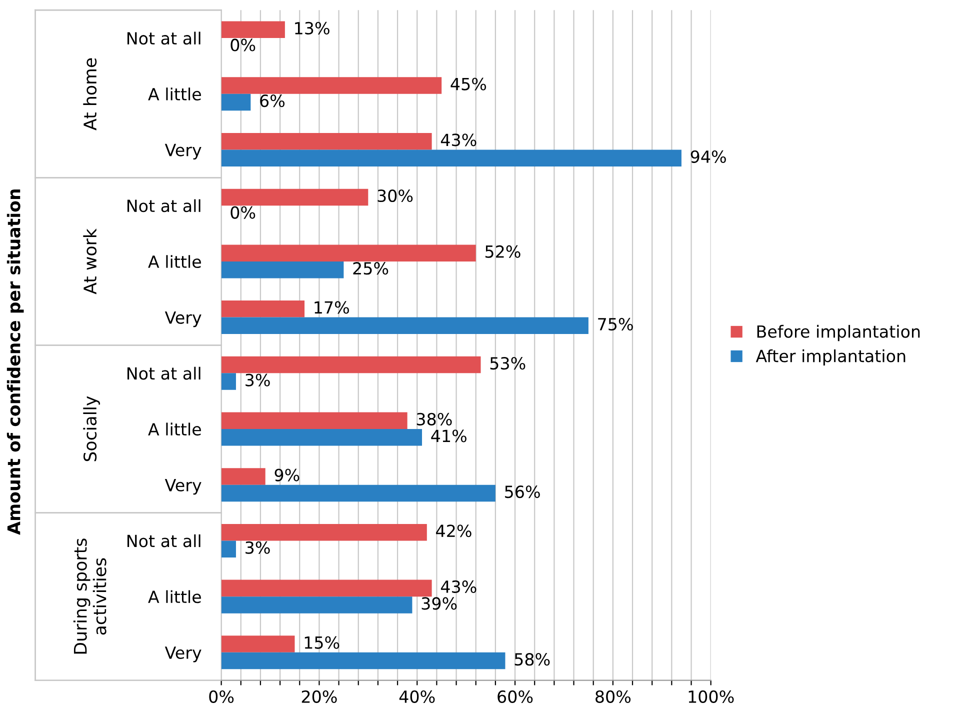  Describe the element at coordinates (532, 659) in the screenshot. I see `data-label: 58%` at that location.